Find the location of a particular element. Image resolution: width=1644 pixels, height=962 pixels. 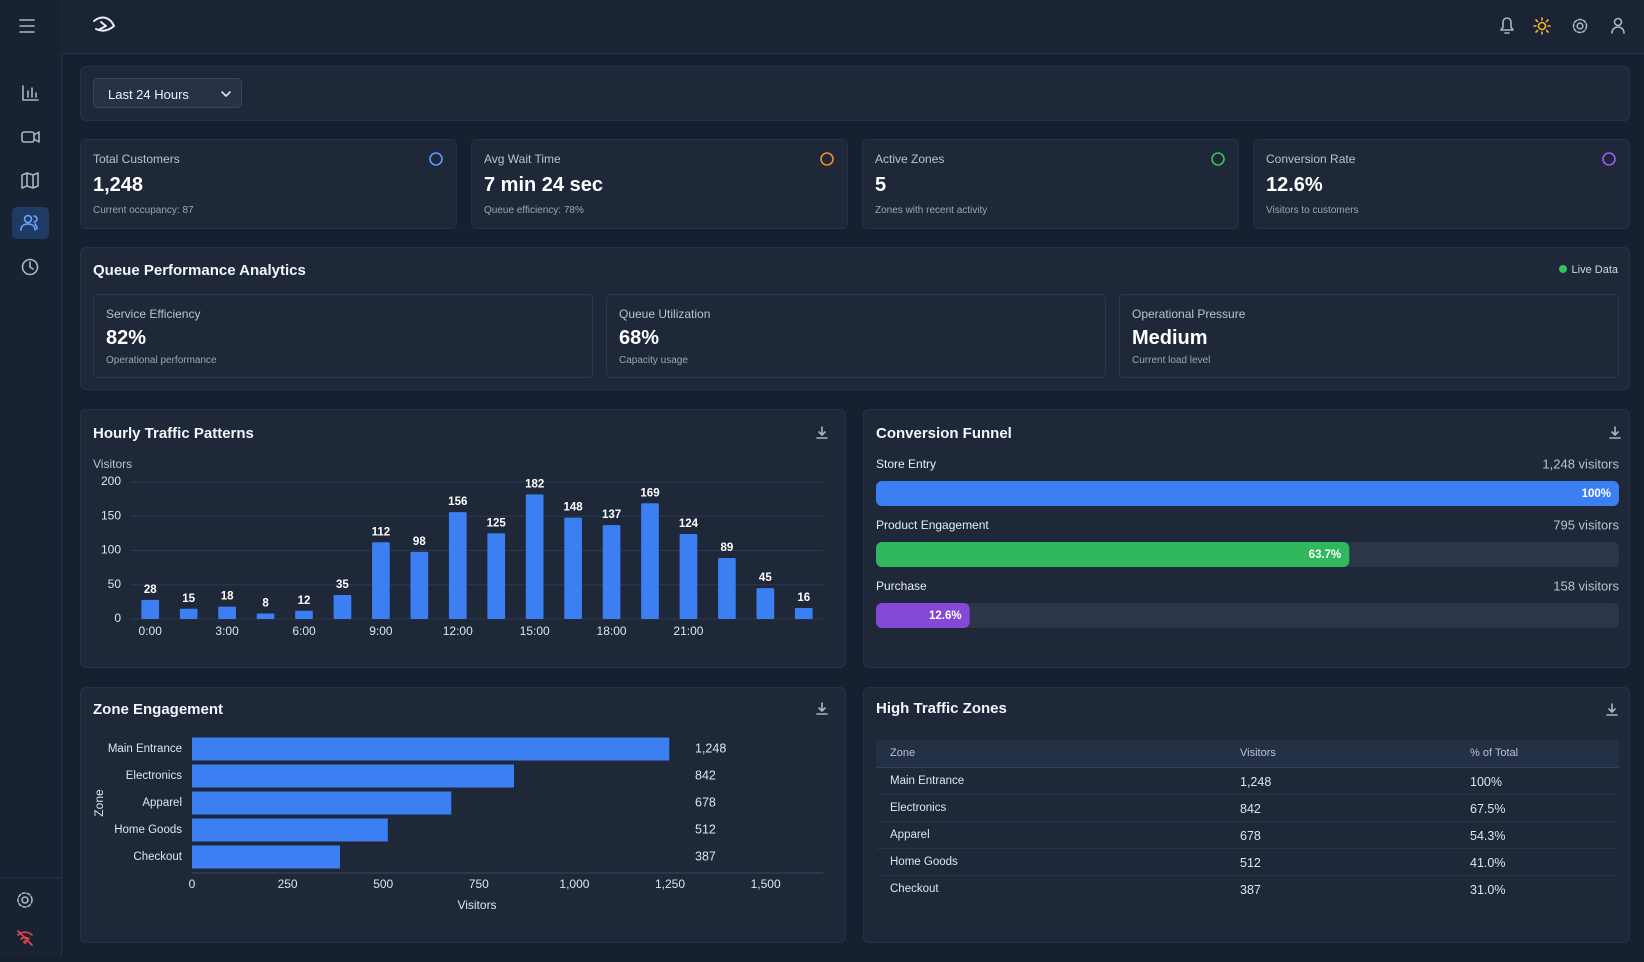

y-tick-label: Home Goods is located at coordinates (148, 830).